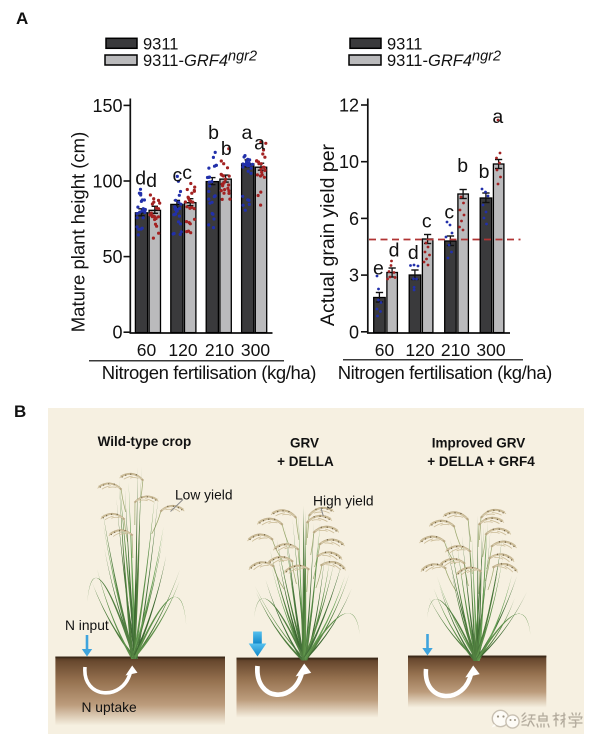 This screenshot has width=600, height=748. Describe the element at coordinates (354, 276) in the screenshot. I see `svg-text: 3` at that location.